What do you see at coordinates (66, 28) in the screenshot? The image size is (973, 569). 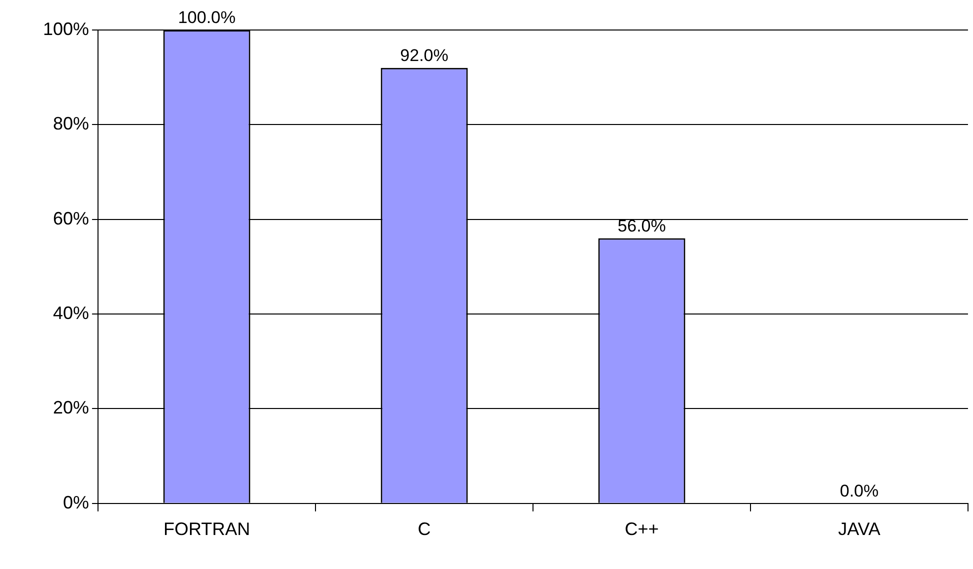 I see `y-tick-label: 100%` at bounding box center [66, 28].